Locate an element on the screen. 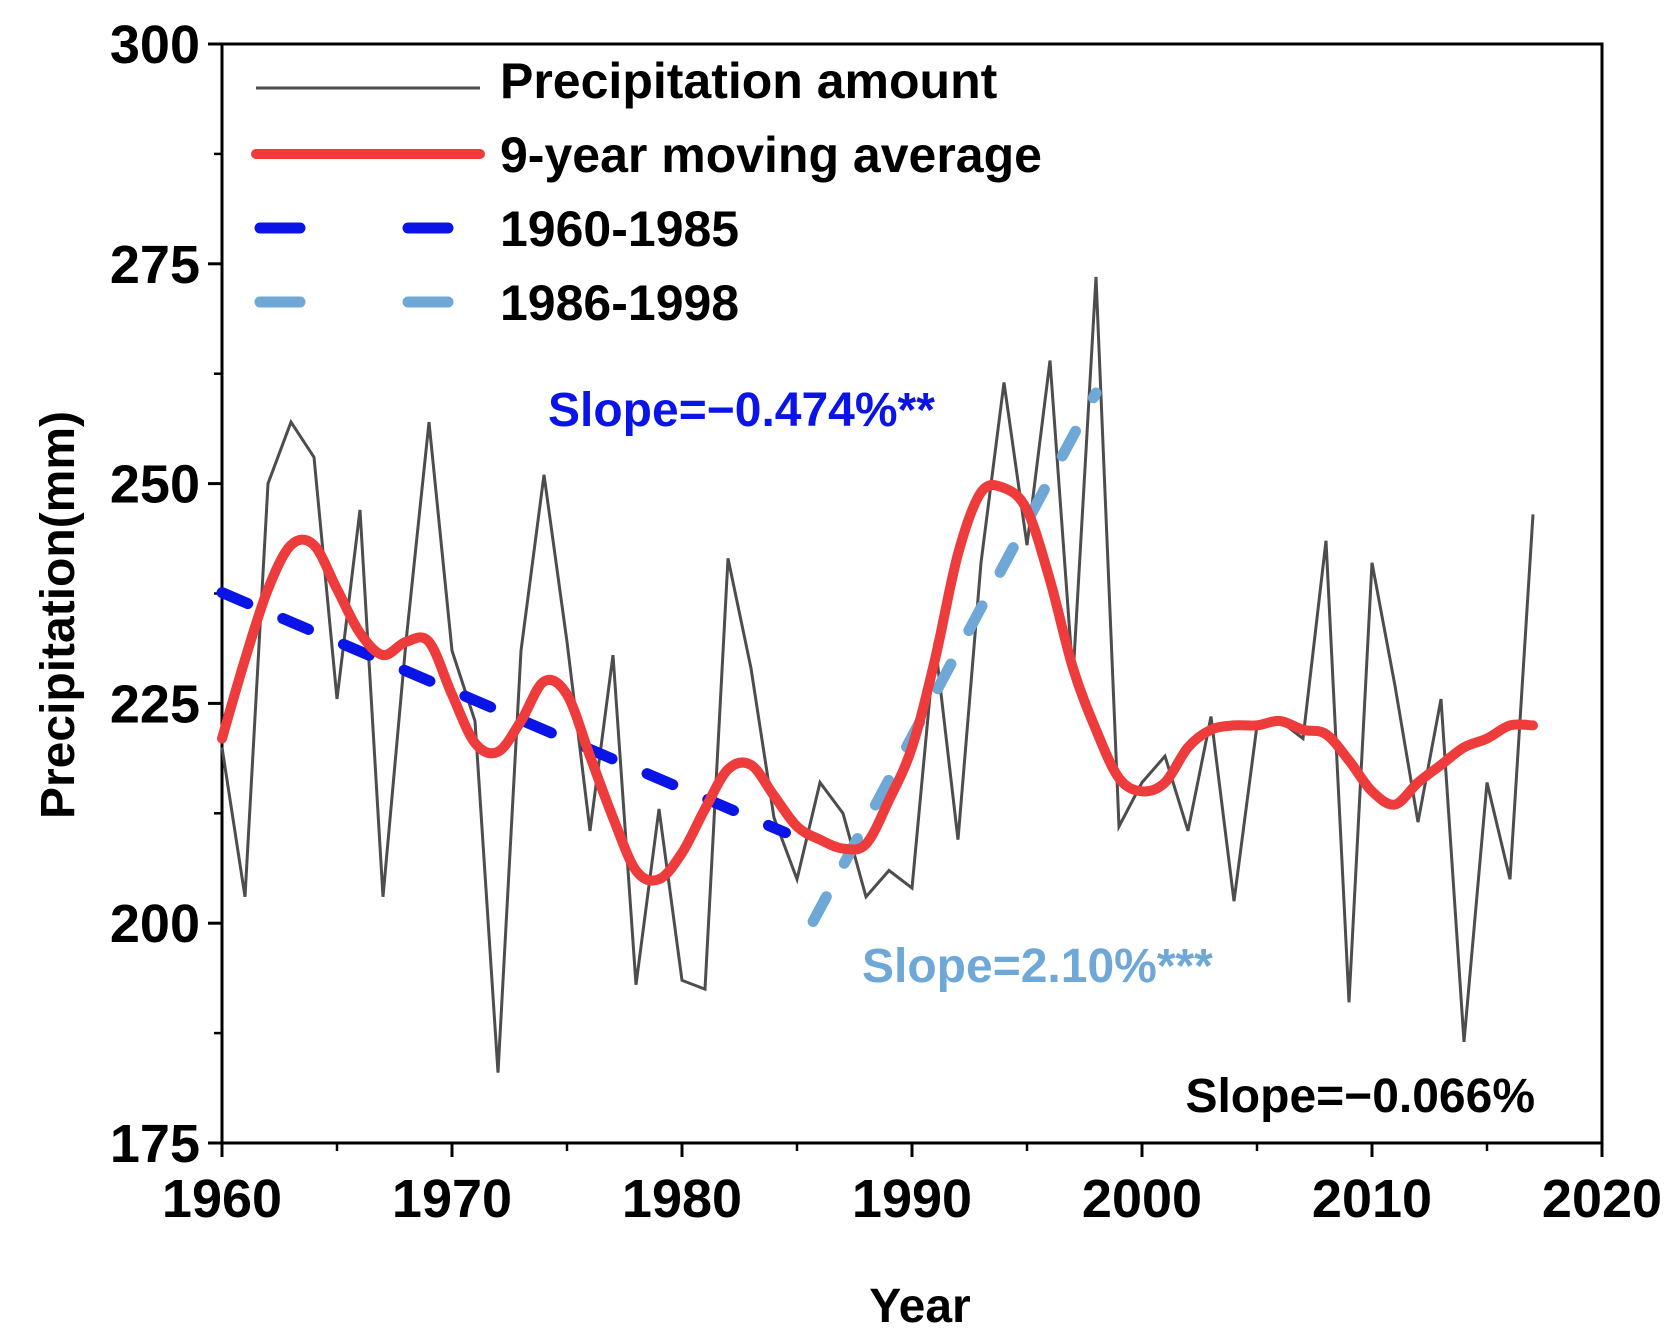 The width and height of the screenshot is (1675, 1338). x-tick-label: 1970 is located at coordinates (452, 1199).